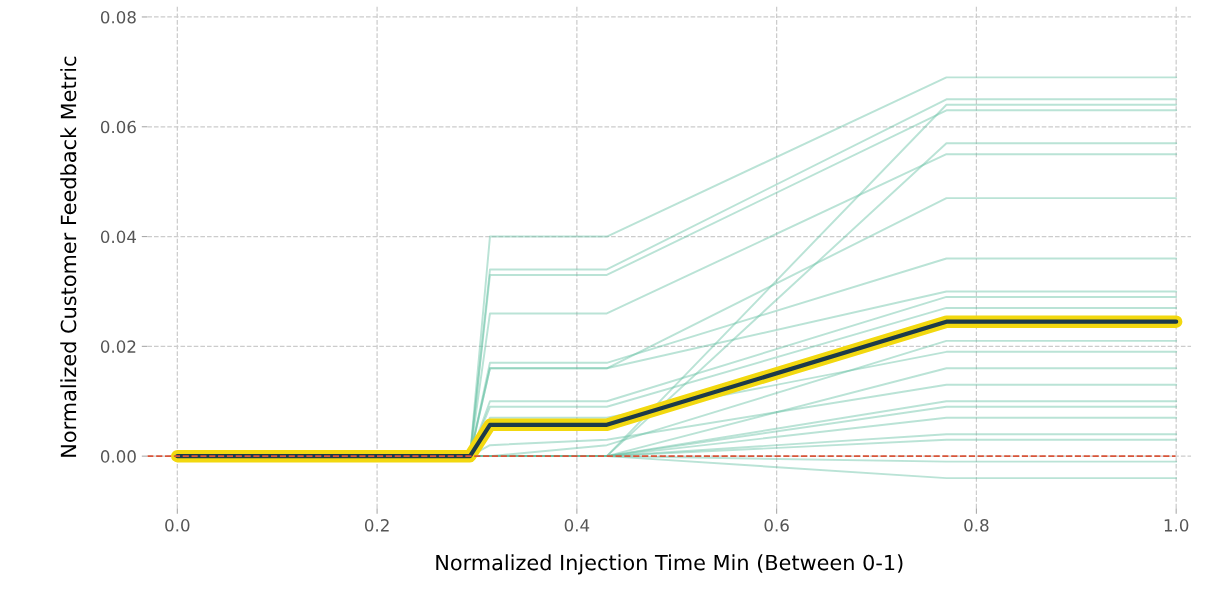  Describe the element at coordinates (118, 17) in the screenshot. I see `y-tick-label: 0.08` at that location.